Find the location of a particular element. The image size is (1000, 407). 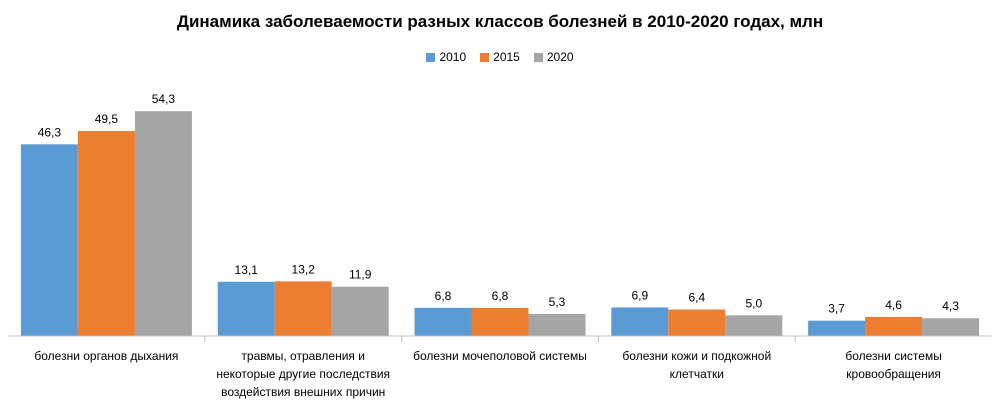

bar-2015-cat4 is located at coordinates (697, 322).